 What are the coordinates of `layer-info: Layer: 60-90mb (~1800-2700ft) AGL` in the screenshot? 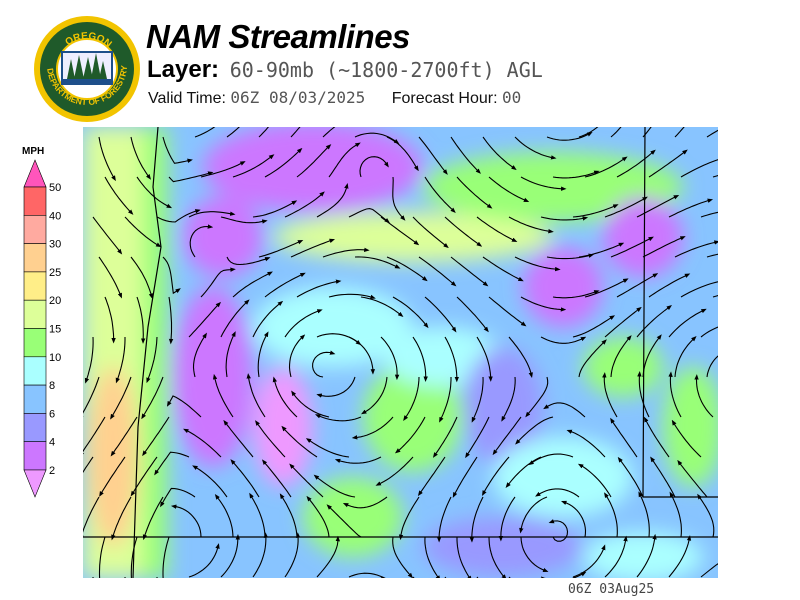 It's located at (345, 70).